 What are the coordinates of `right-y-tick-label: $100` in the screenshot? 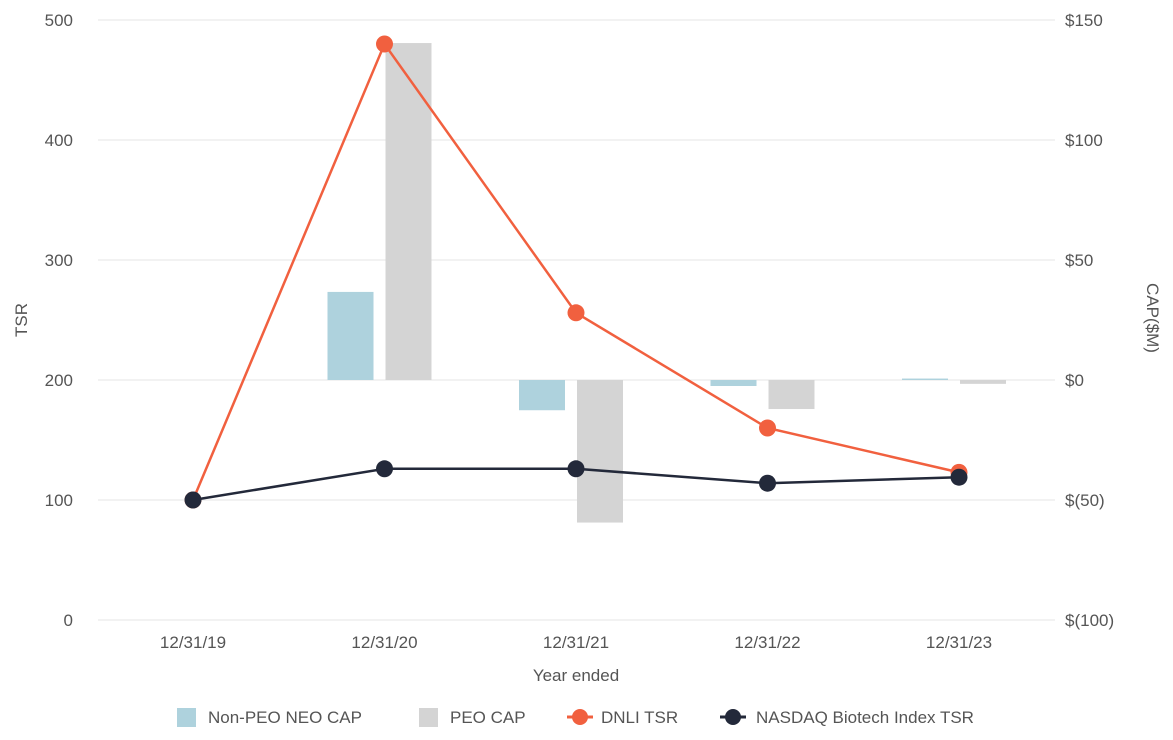 It's located at (1084, 140).